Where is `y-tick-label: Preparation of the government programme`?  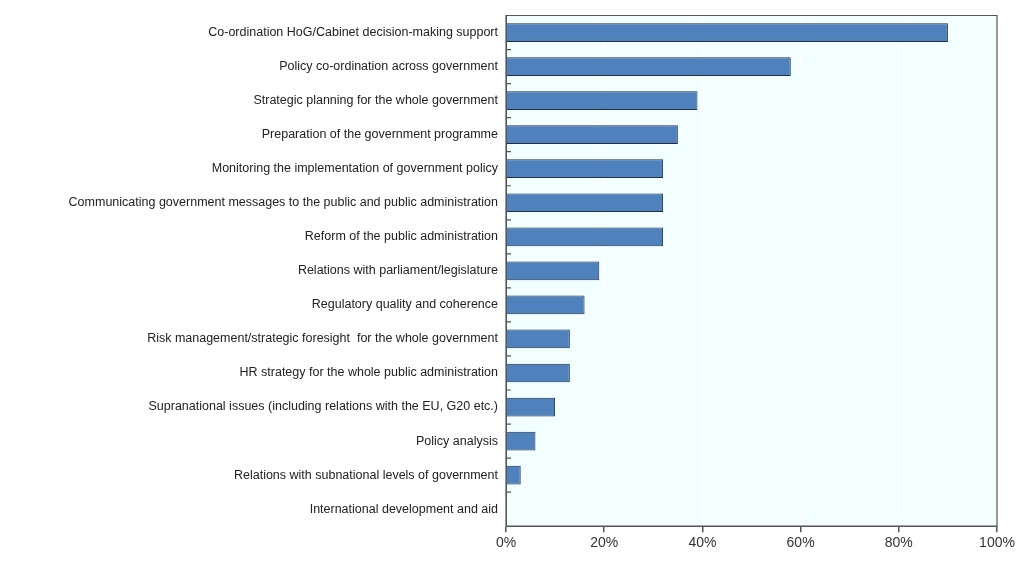
y-tick-label: Preparation of the government programme is located at coordinates (380, 134).